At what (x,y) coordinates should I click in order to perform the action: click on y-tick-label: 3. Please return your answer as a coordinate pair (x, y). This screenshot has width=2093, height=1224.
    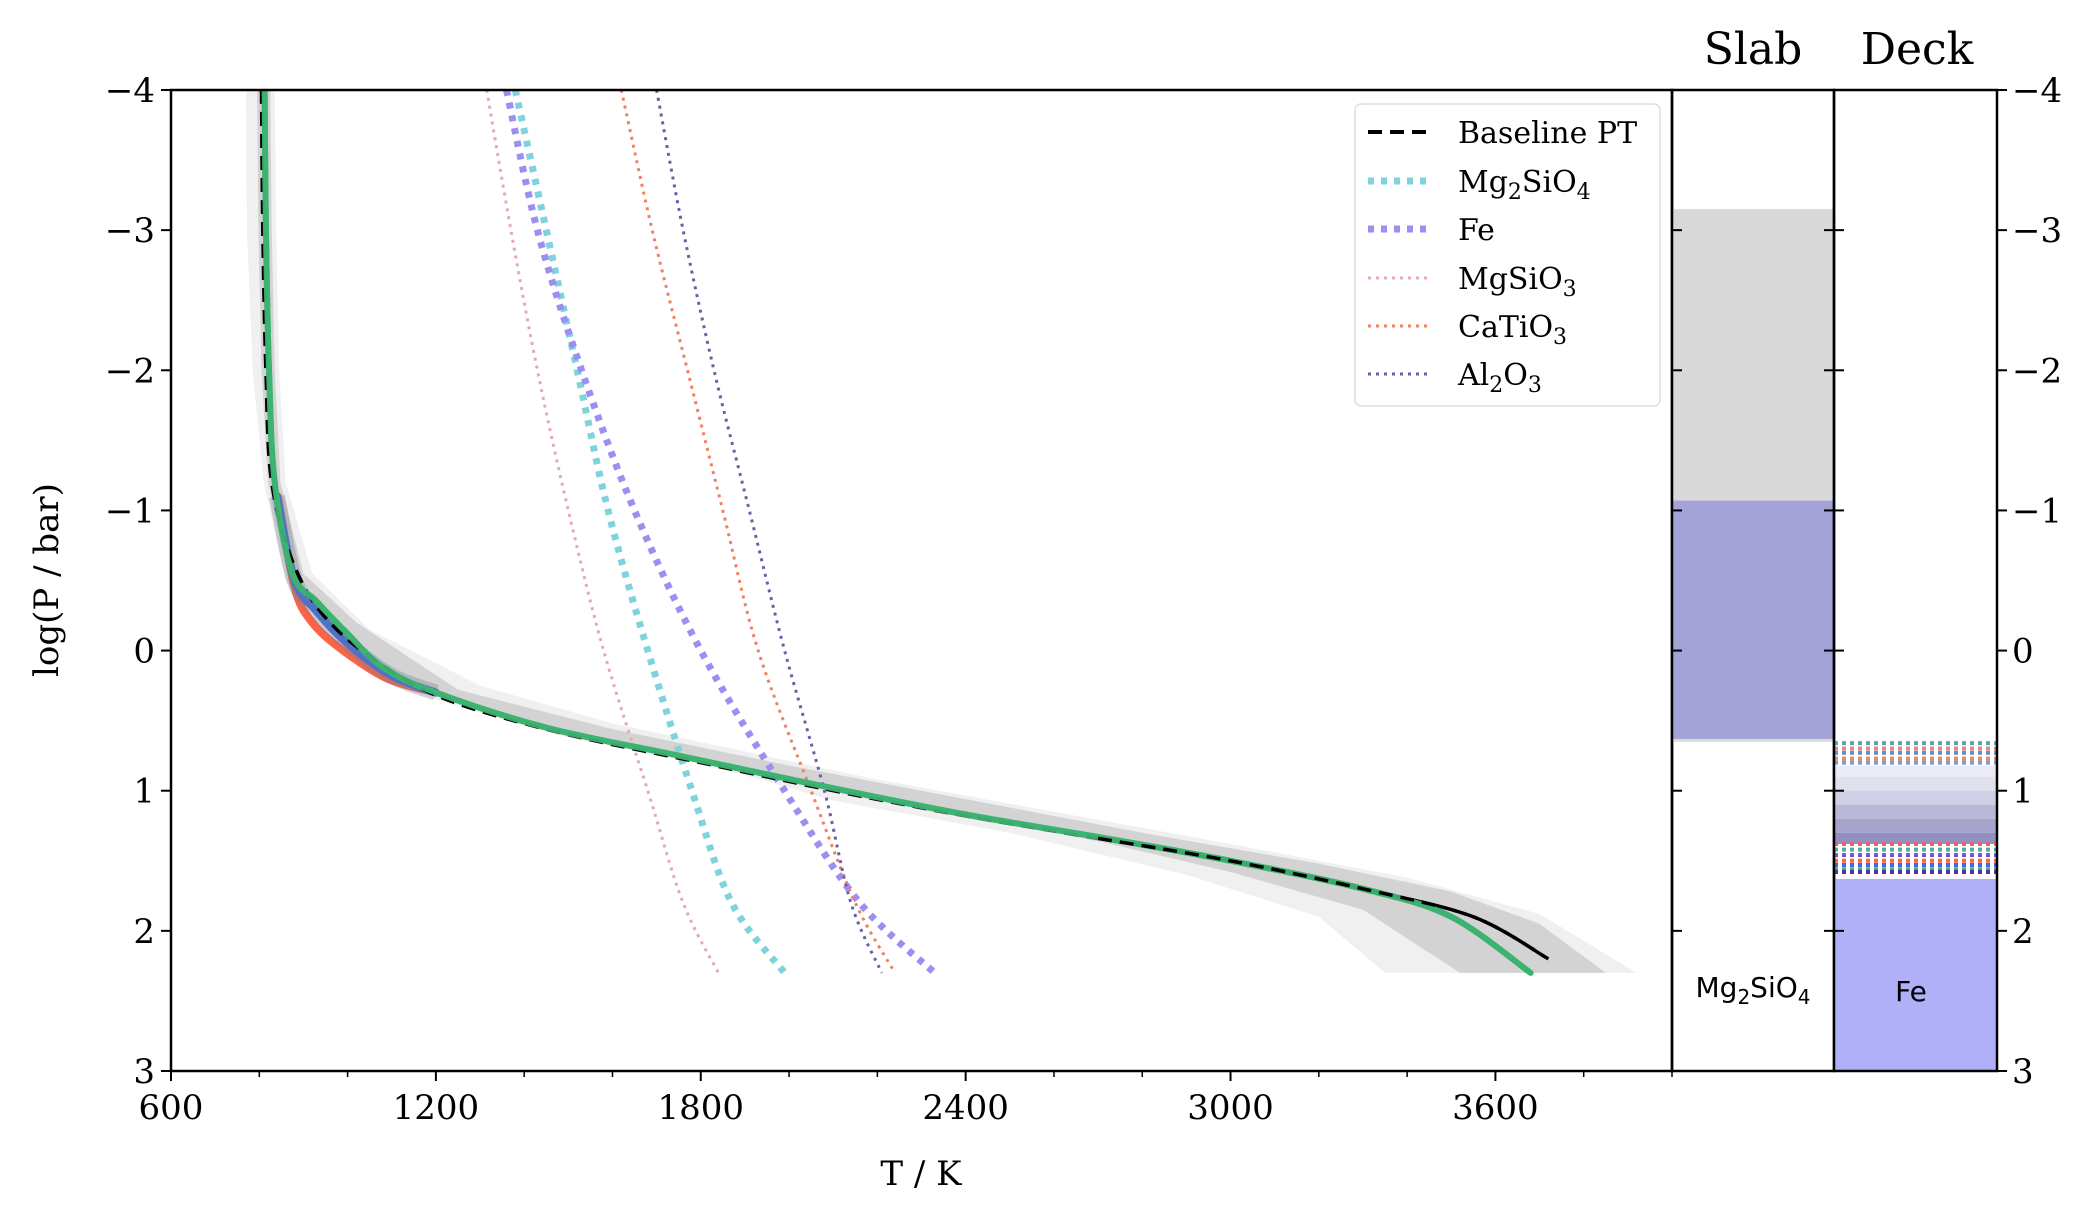
    Looking at the image, I should click on (144, 1072).